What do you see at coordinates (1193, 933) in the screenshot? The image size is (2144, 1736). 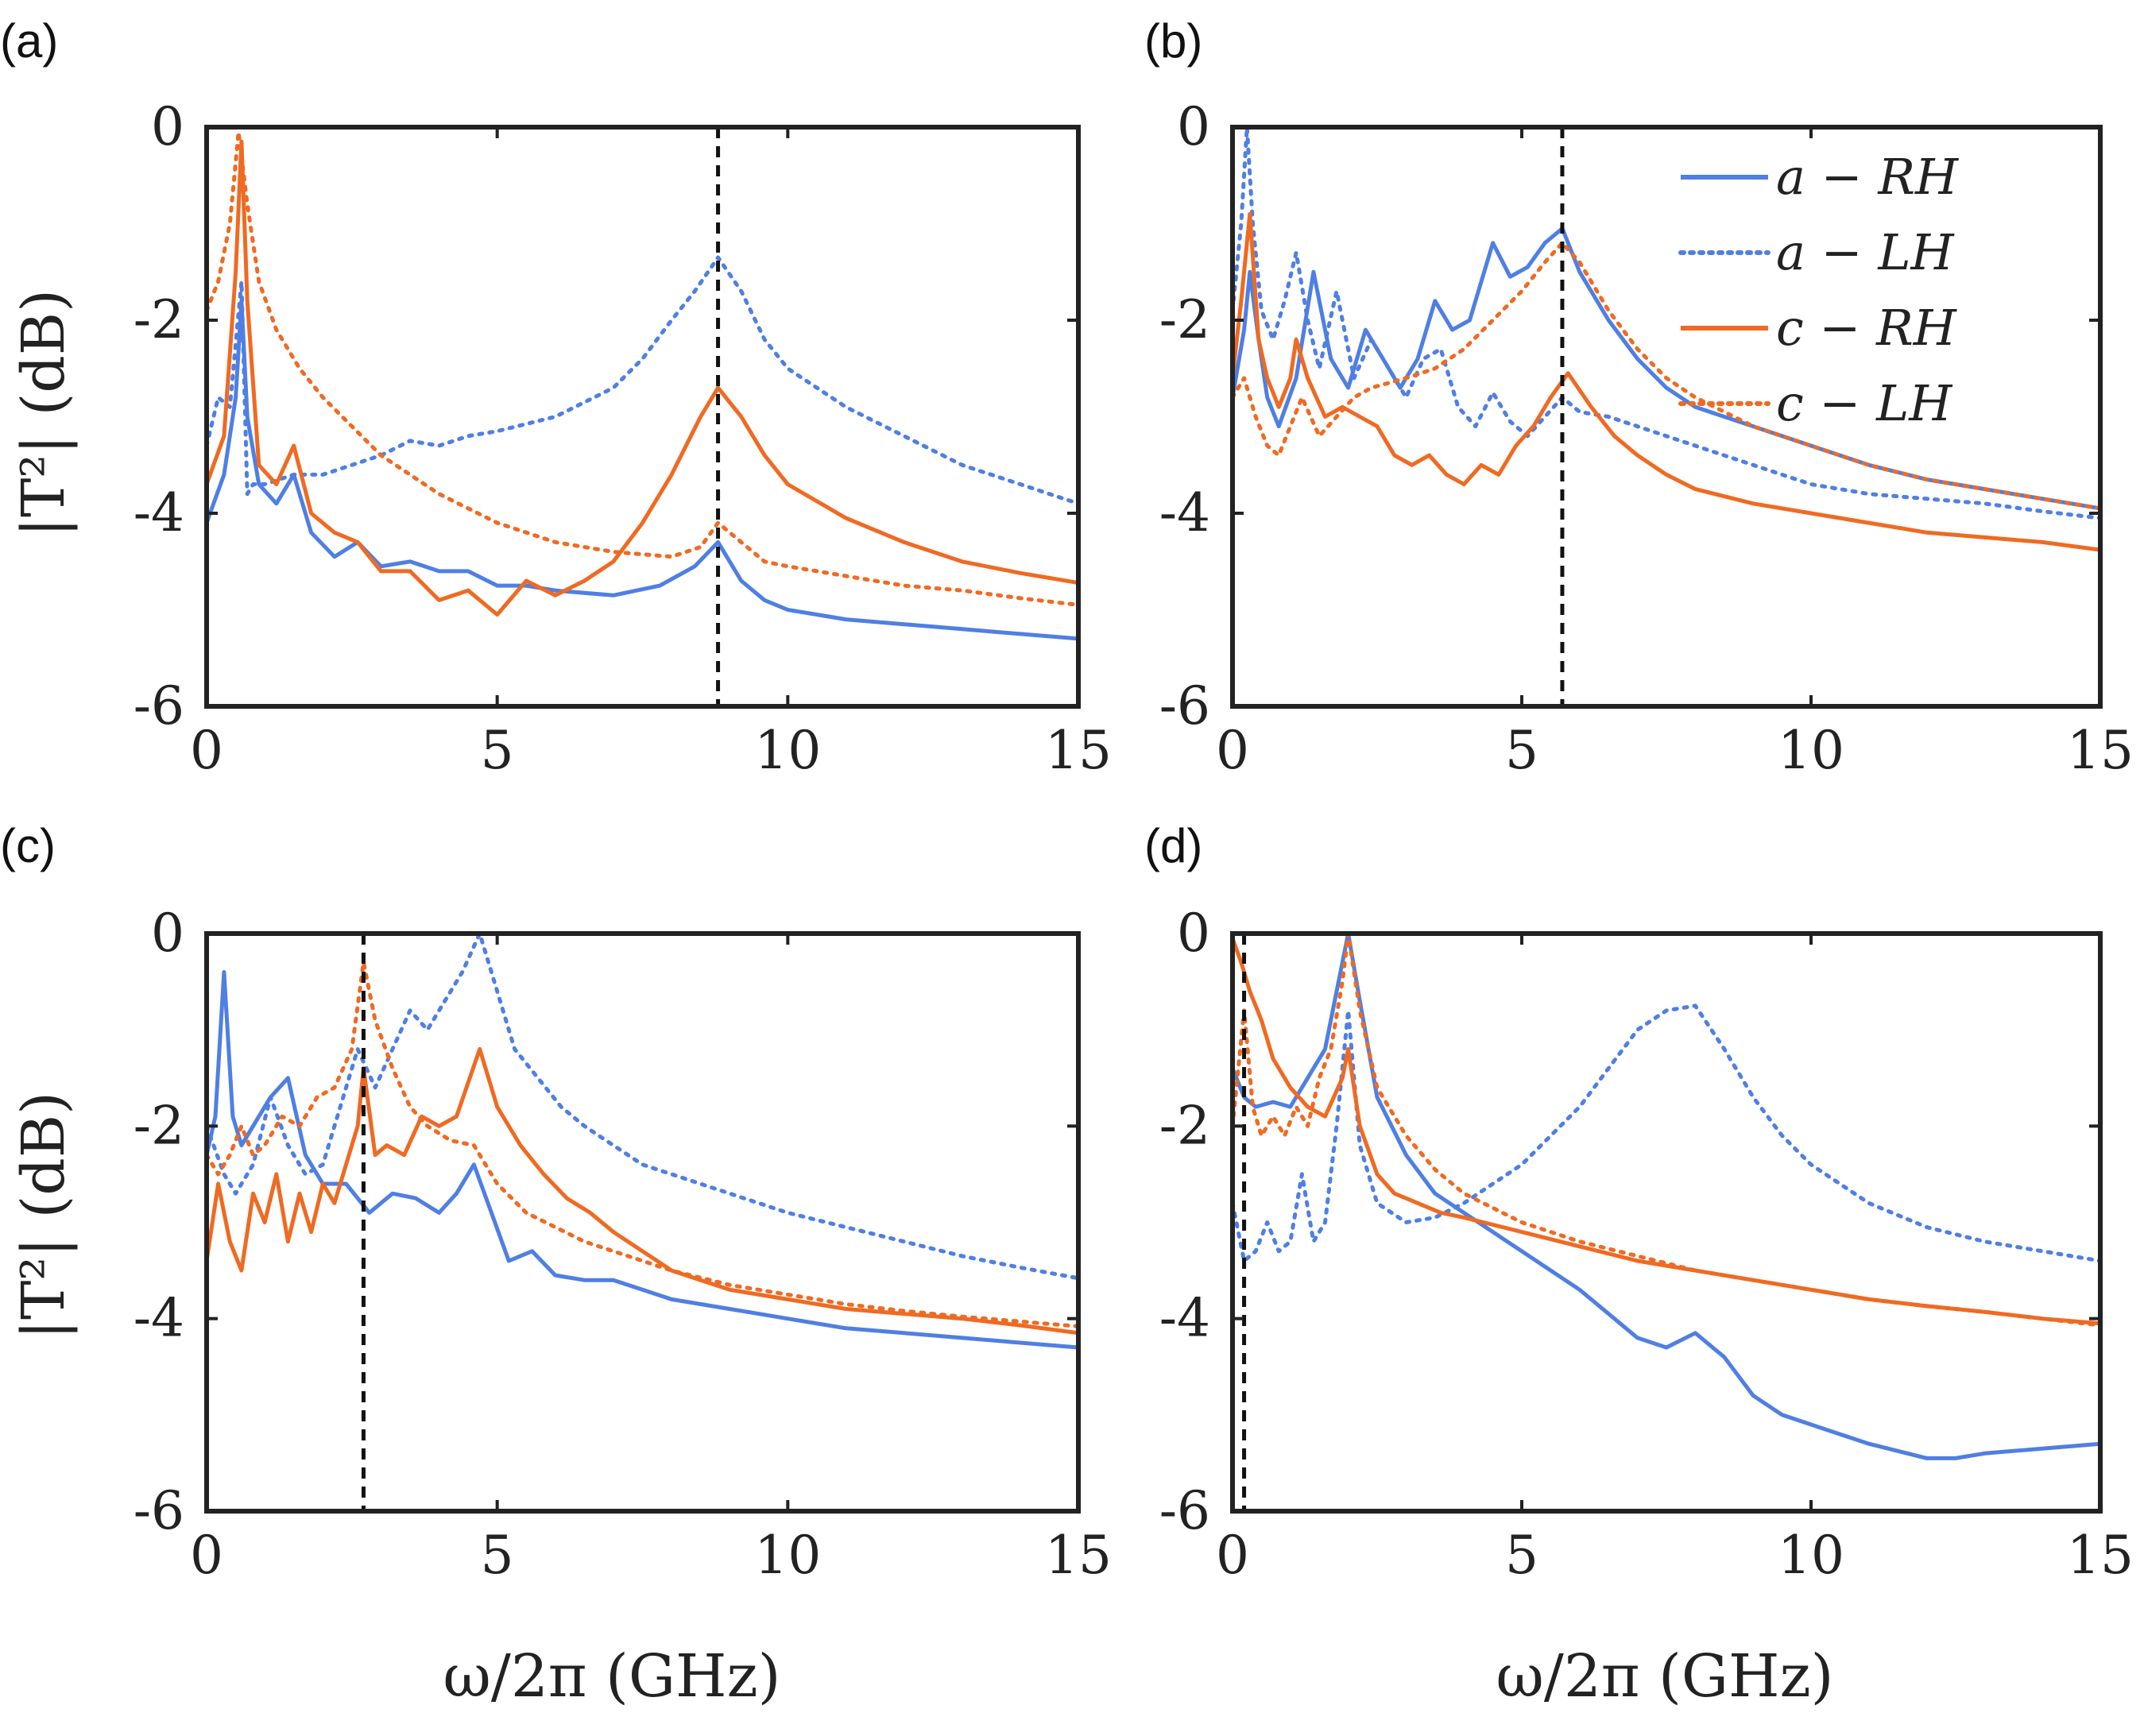 I see `y-tick-label-d-0: 0` at bounding box center [1193, 933].